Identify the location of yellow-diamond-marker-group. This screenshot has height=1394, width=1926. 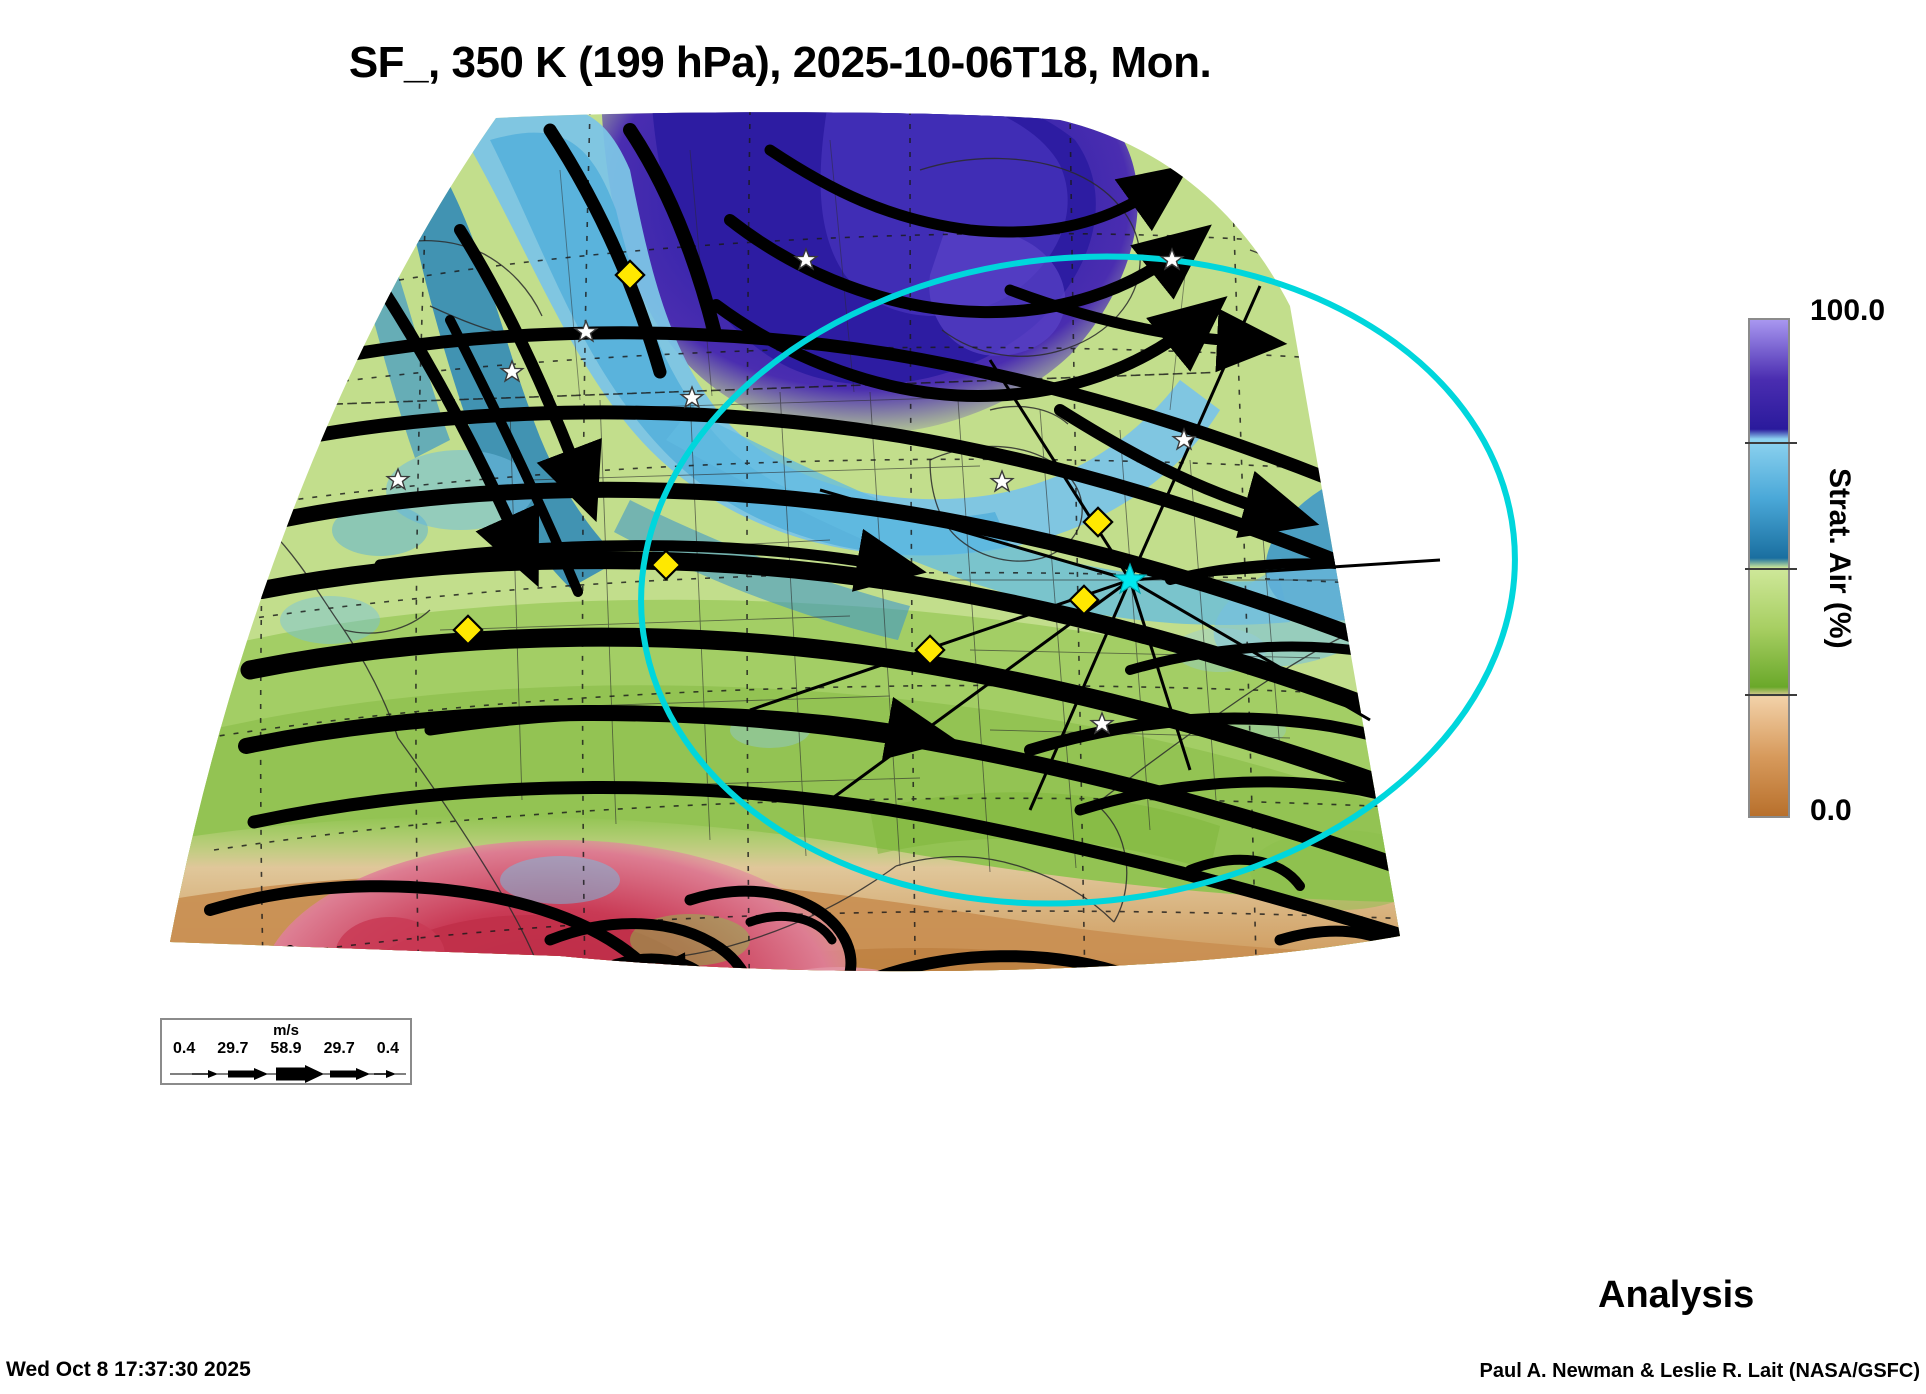
(783, 462).